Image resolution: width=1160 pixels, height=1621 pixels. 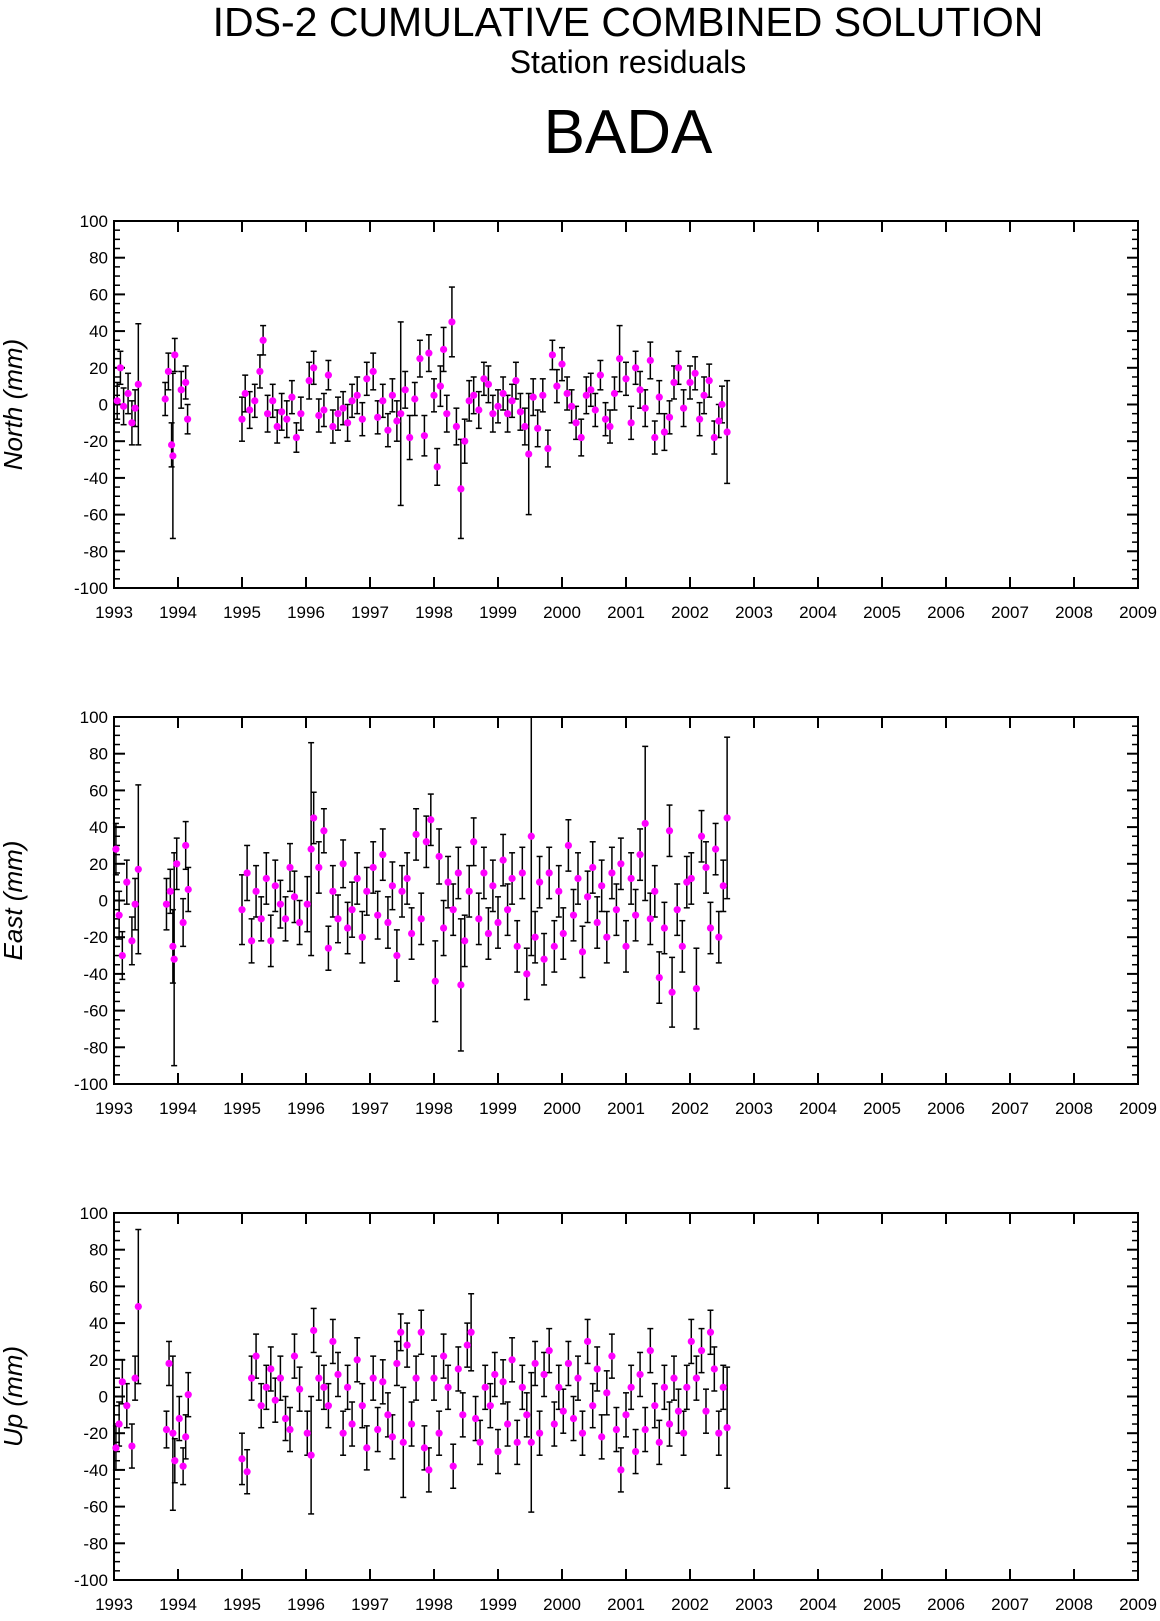 What do you see at coordinates (242, 1108) in the screenshot?
I see `east-xtick-label: 1995` at bounding box center [242, 1108].